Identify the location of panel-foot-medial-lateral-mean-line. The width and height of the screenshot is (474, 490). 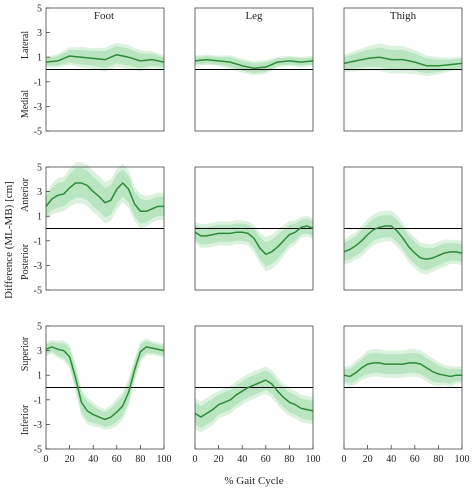
(105, 58).